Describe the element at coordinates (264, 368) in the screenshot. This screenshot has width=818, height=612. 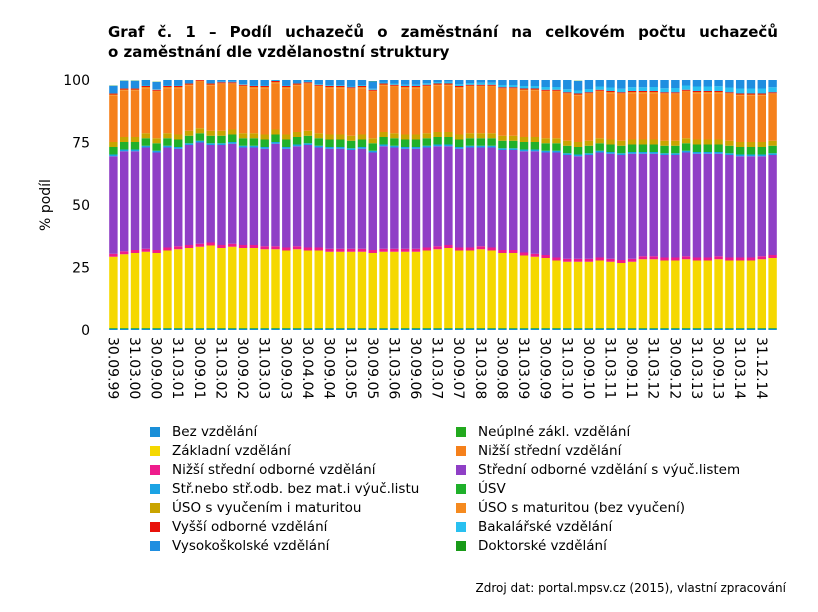
I see `x-tick-label: 31.03.03` at that location.